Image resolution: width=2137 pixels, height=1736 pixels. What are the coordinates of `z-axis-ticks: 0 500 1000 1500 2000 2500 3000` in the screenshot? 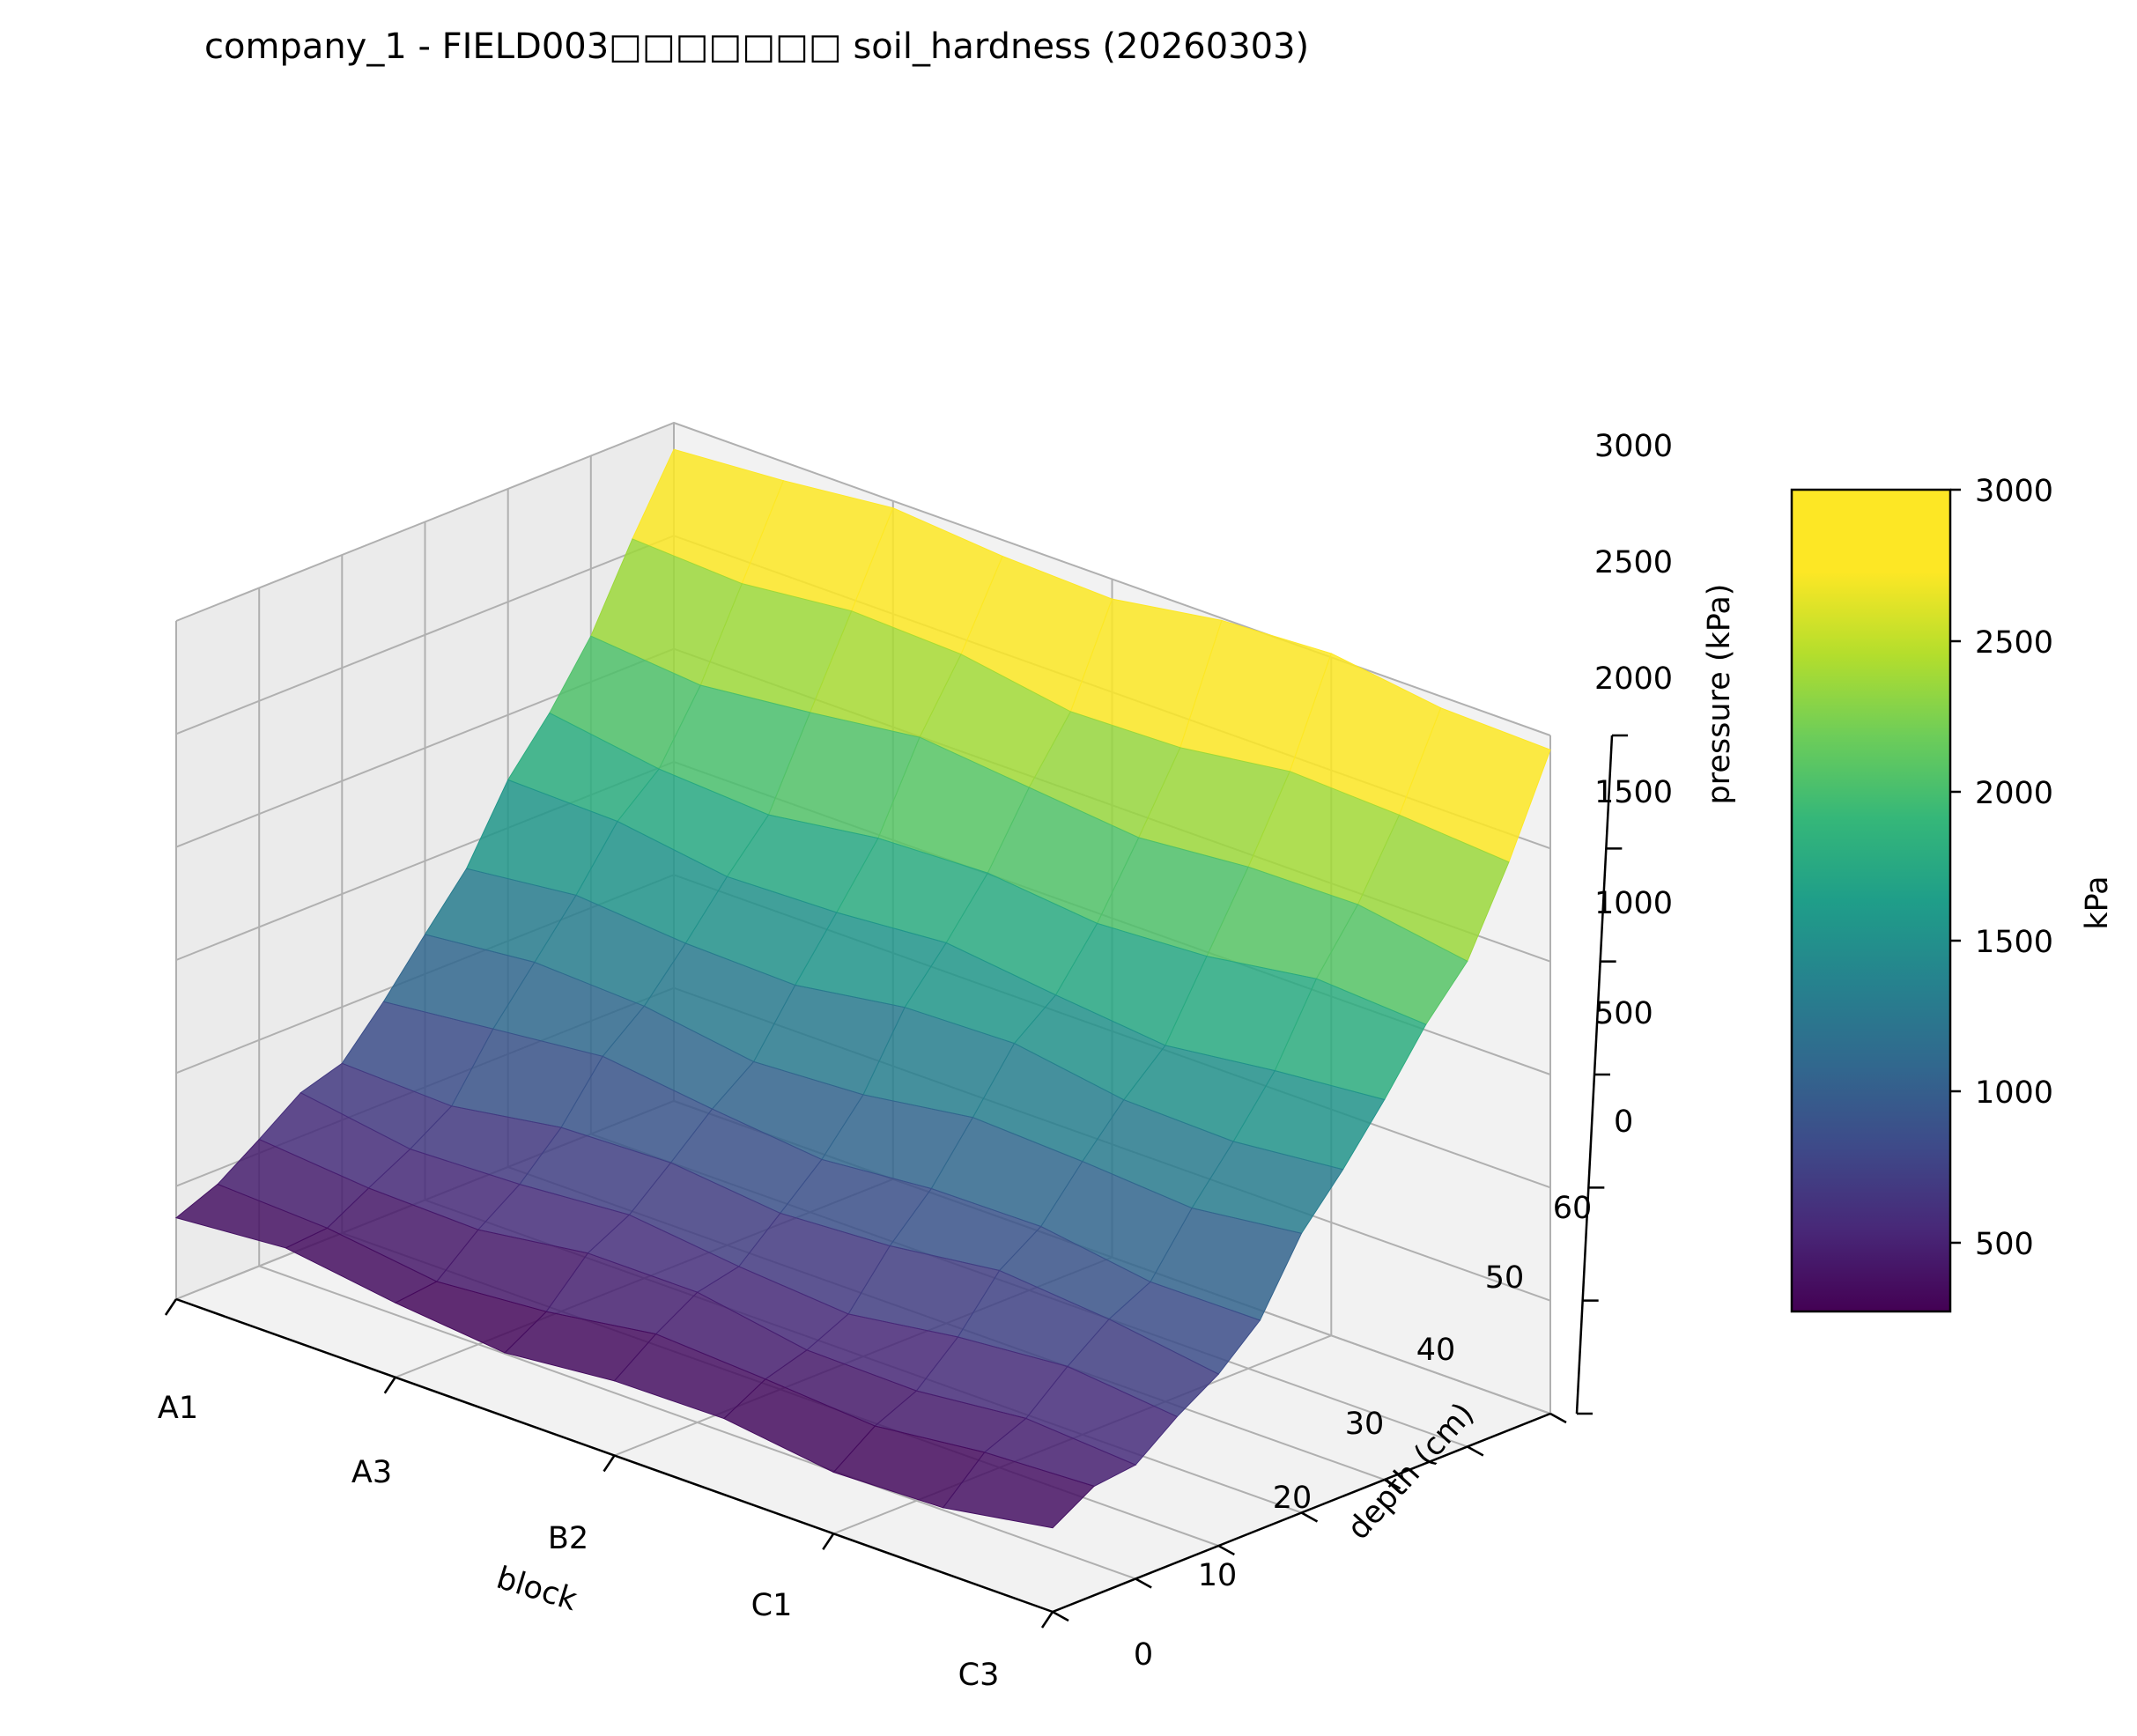 It's located at (1634, 784).